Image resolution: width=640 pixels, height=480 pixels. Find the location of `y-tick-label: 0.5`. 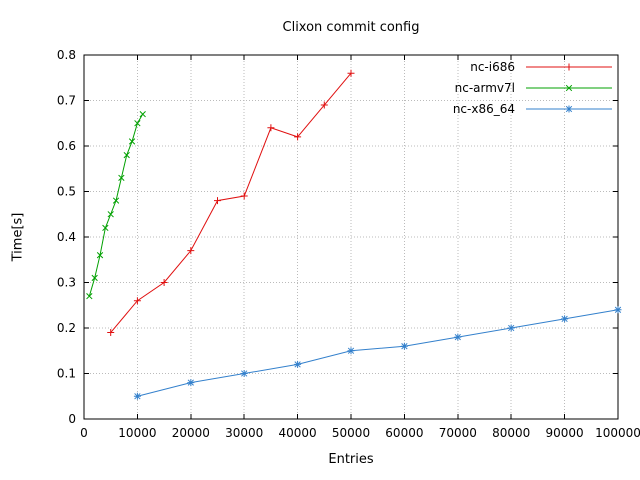

y-tick-label: 0.5 is located at coordinates (66, 192).